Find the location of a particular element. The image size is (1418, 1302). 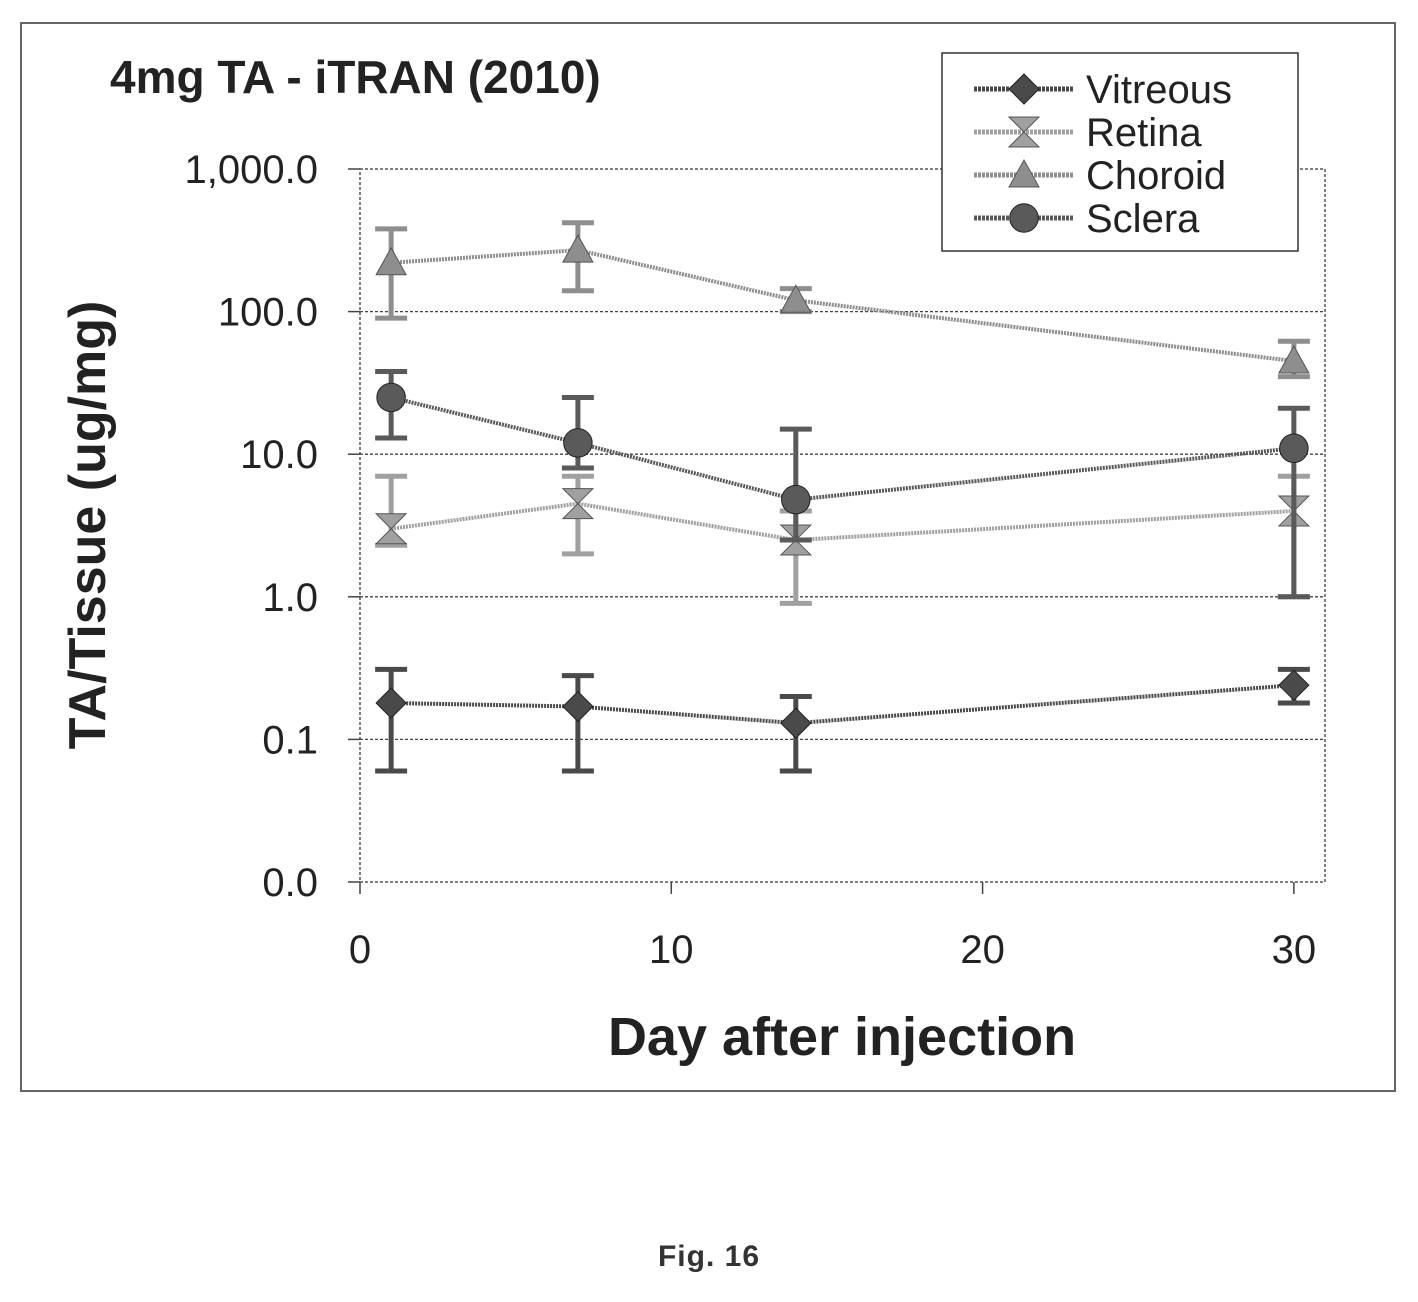

y-tick-label: 1,000.0 is located at coordinates (251, 170).